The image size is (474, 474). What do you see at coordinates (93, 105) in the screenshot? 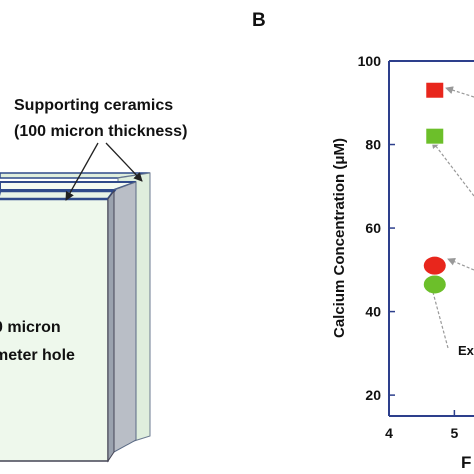
I see `ceramics-label-line1: Supporting ceramics` at bounding box center [93, 105].